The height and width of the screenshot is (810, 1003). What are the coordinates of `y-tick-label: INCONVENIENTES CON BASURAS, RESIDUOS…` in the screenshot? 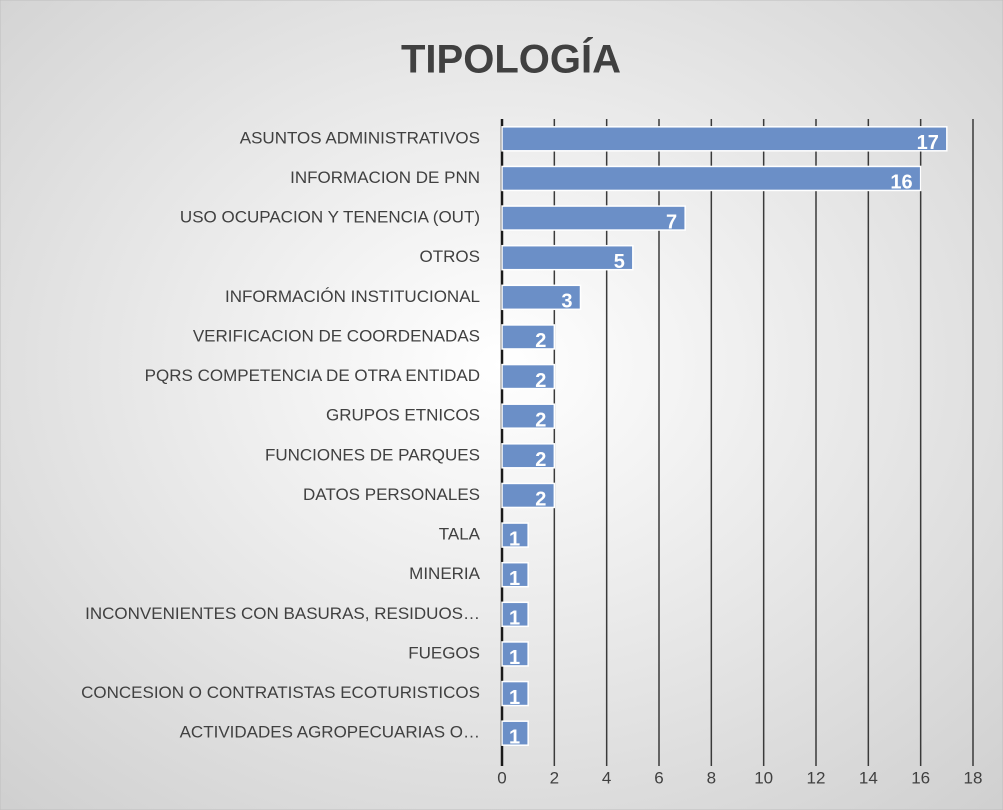 It's located at (282, 613).